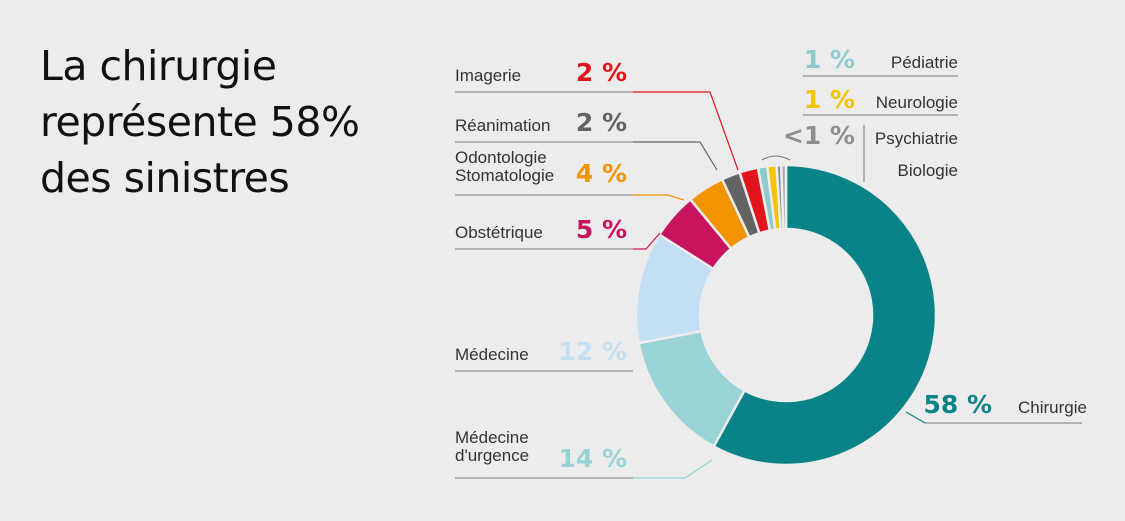 Image resolution: width=1125 pixels, height=521 pixels. What do you see at coordinates (165, 178) in the screenshot?
I see `headline-line-3: des sinistres` at bounding box center [165, 178].